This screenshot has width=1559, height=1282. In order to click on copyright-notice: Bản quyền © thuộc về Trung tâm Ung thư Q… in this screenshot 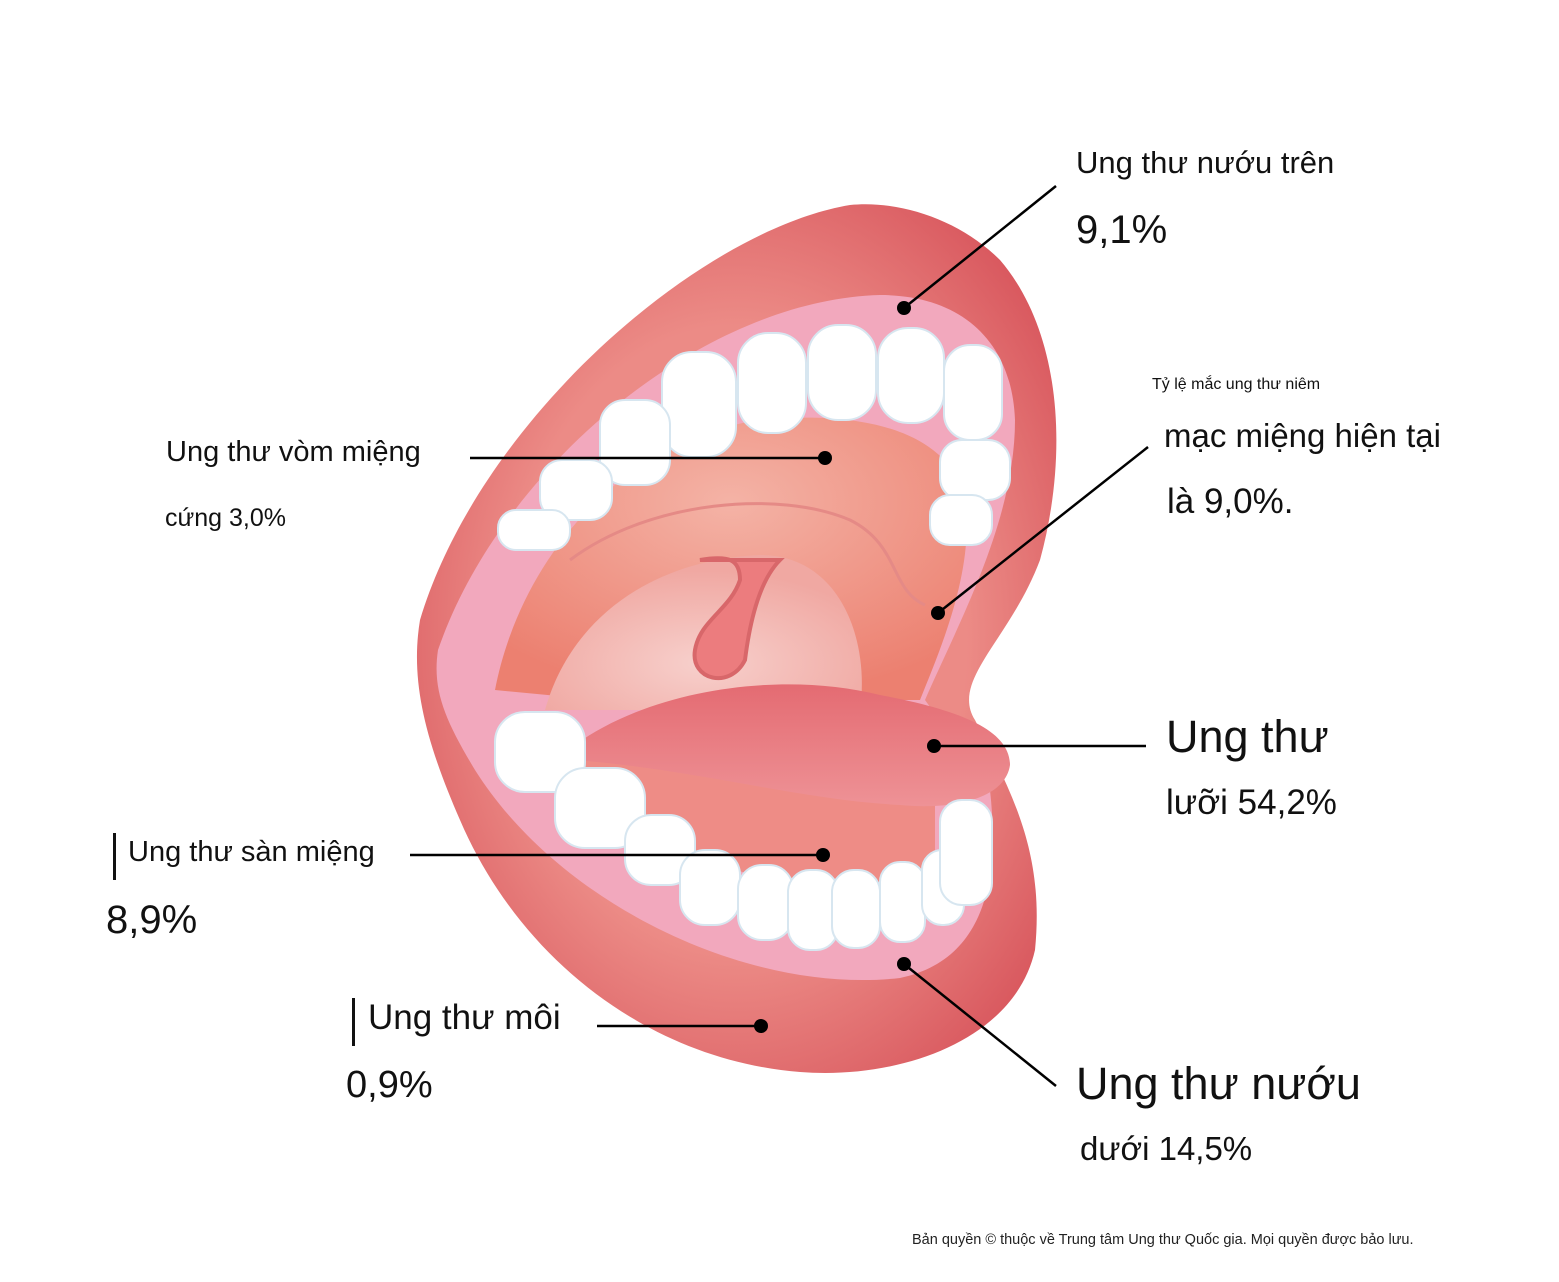, I will do `click(1163, 1240)`.